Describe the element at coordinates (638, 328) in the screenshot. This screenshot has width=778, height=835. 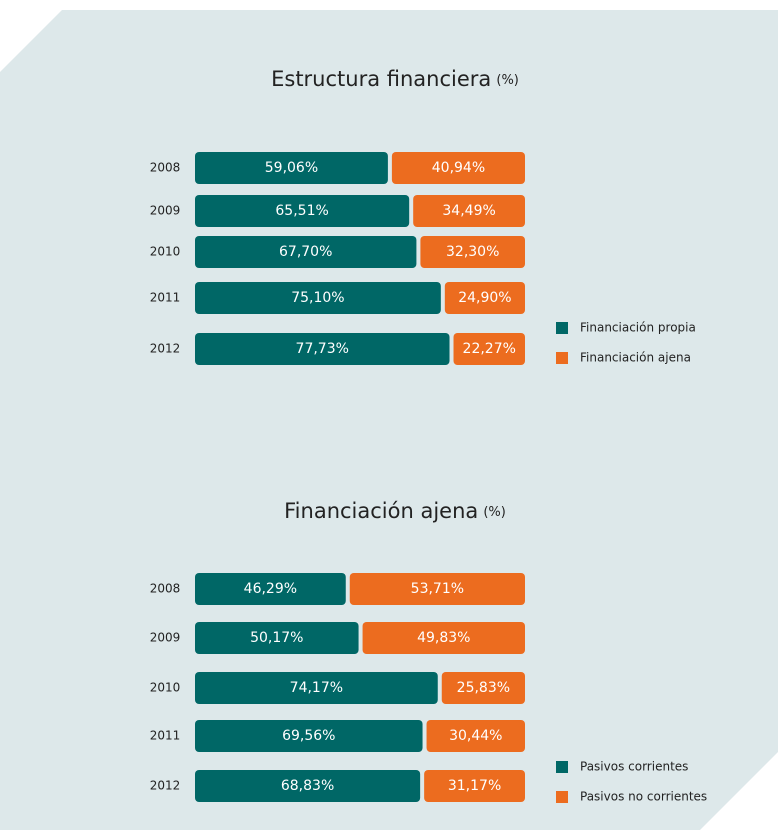
I see `legend-label: Financiación propia` at that location.